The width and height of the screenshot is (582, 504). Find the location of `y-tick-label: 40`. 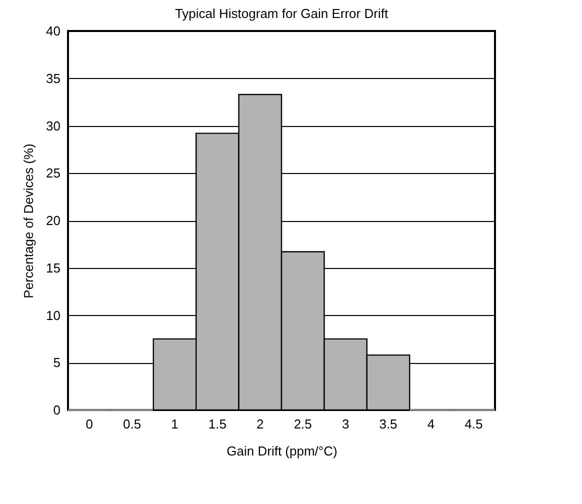

y-tick-label: 40 is located at coordinates (53, 31).